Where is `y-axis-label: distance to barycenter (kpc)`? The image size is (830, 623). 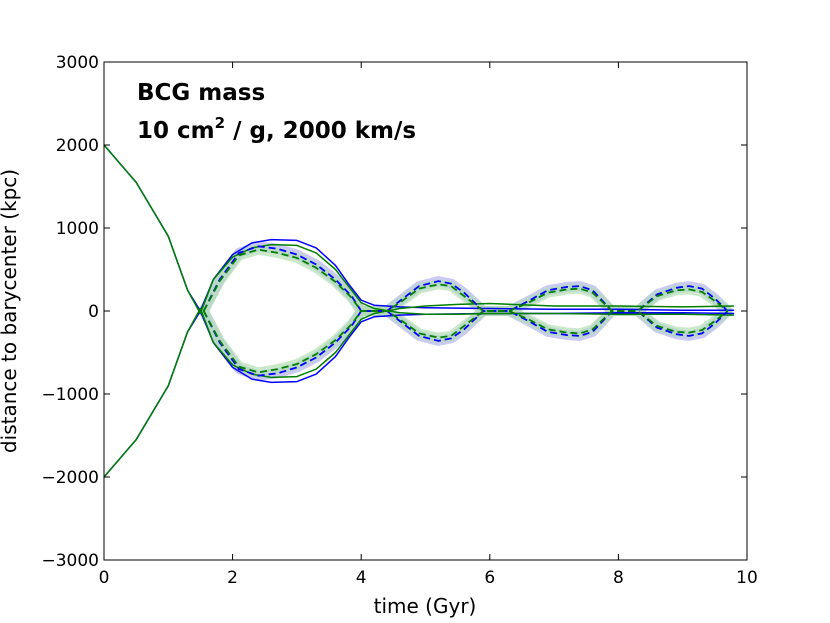 y-axis-label: distance to barycenter (kpc) is located at coordinates (10, 311).